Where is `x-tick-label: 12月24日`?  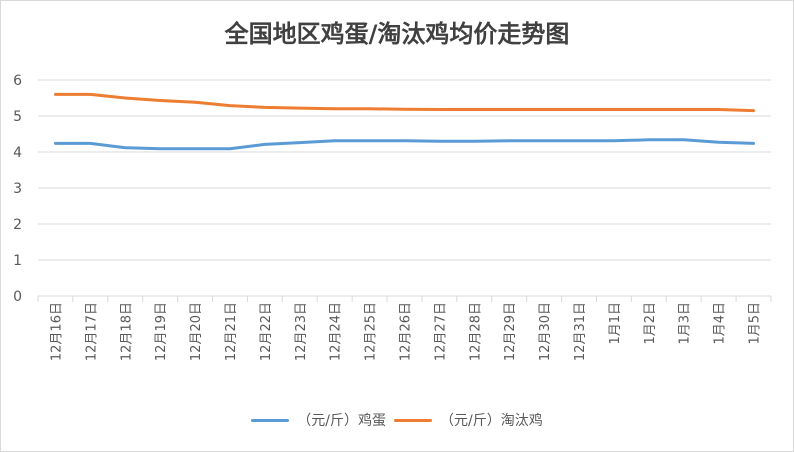
x-tick-label: 12月24日 is located at coordinates (336, 331).